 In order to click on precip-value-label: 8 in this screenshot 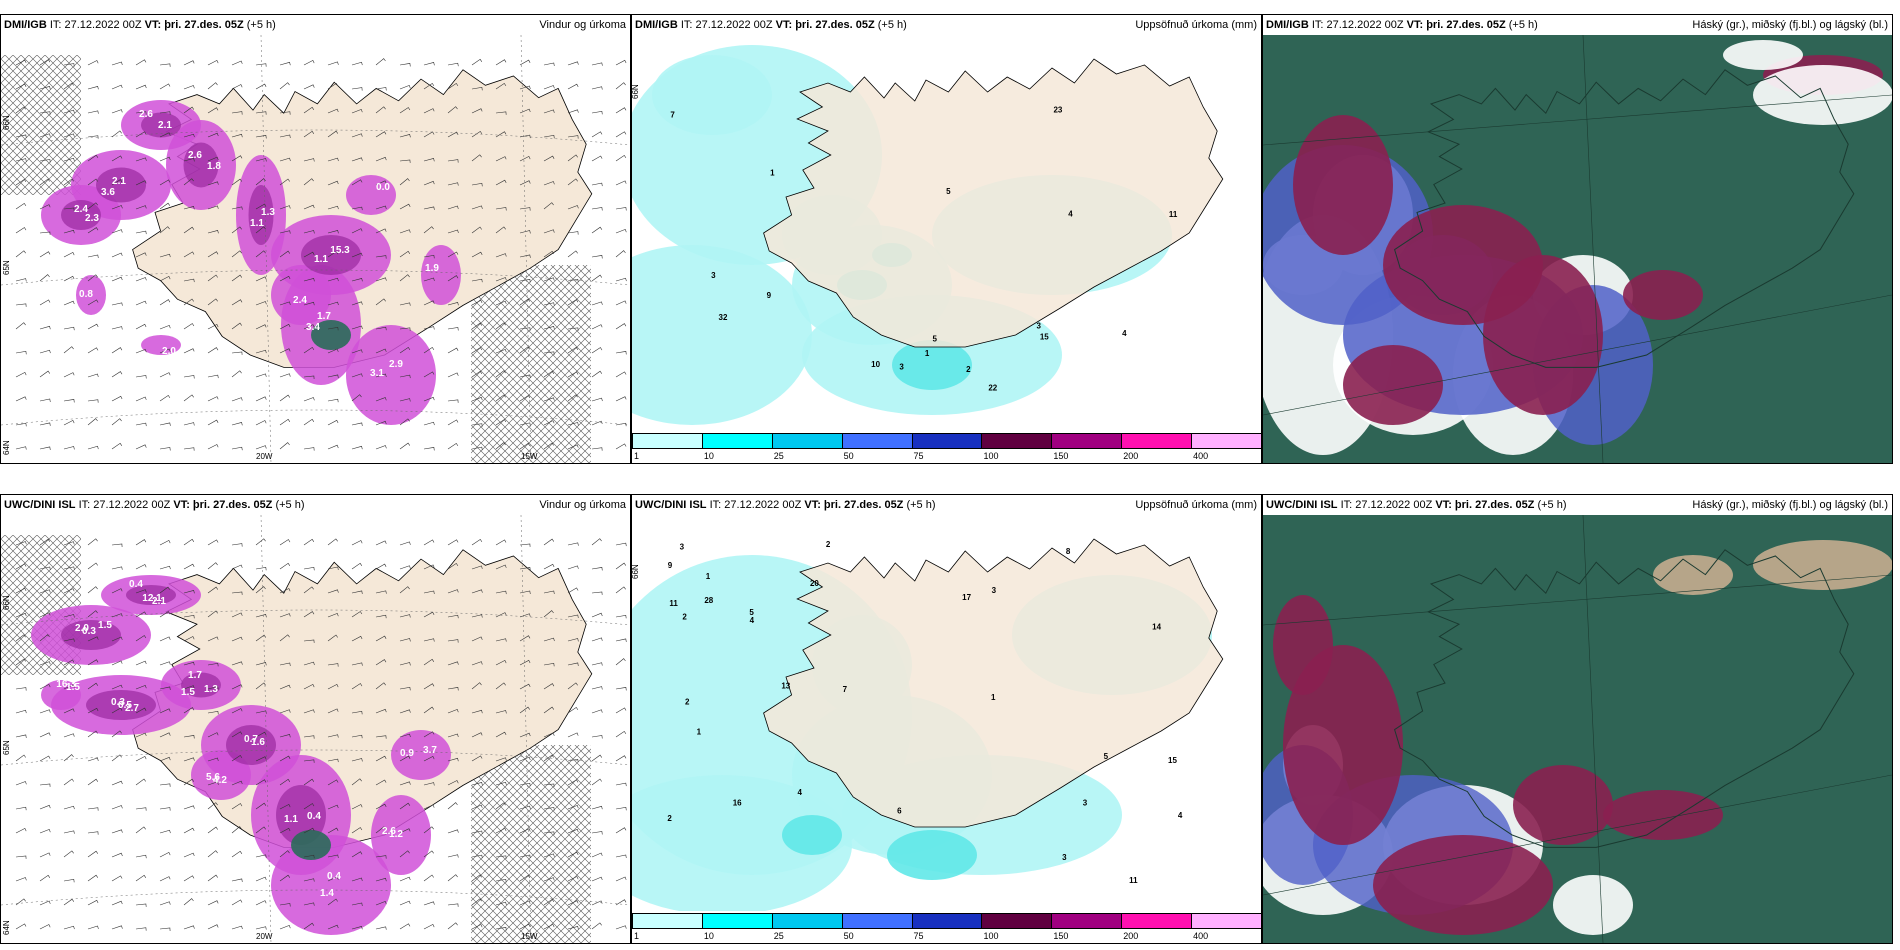, I will do `click(1068, 551)`.